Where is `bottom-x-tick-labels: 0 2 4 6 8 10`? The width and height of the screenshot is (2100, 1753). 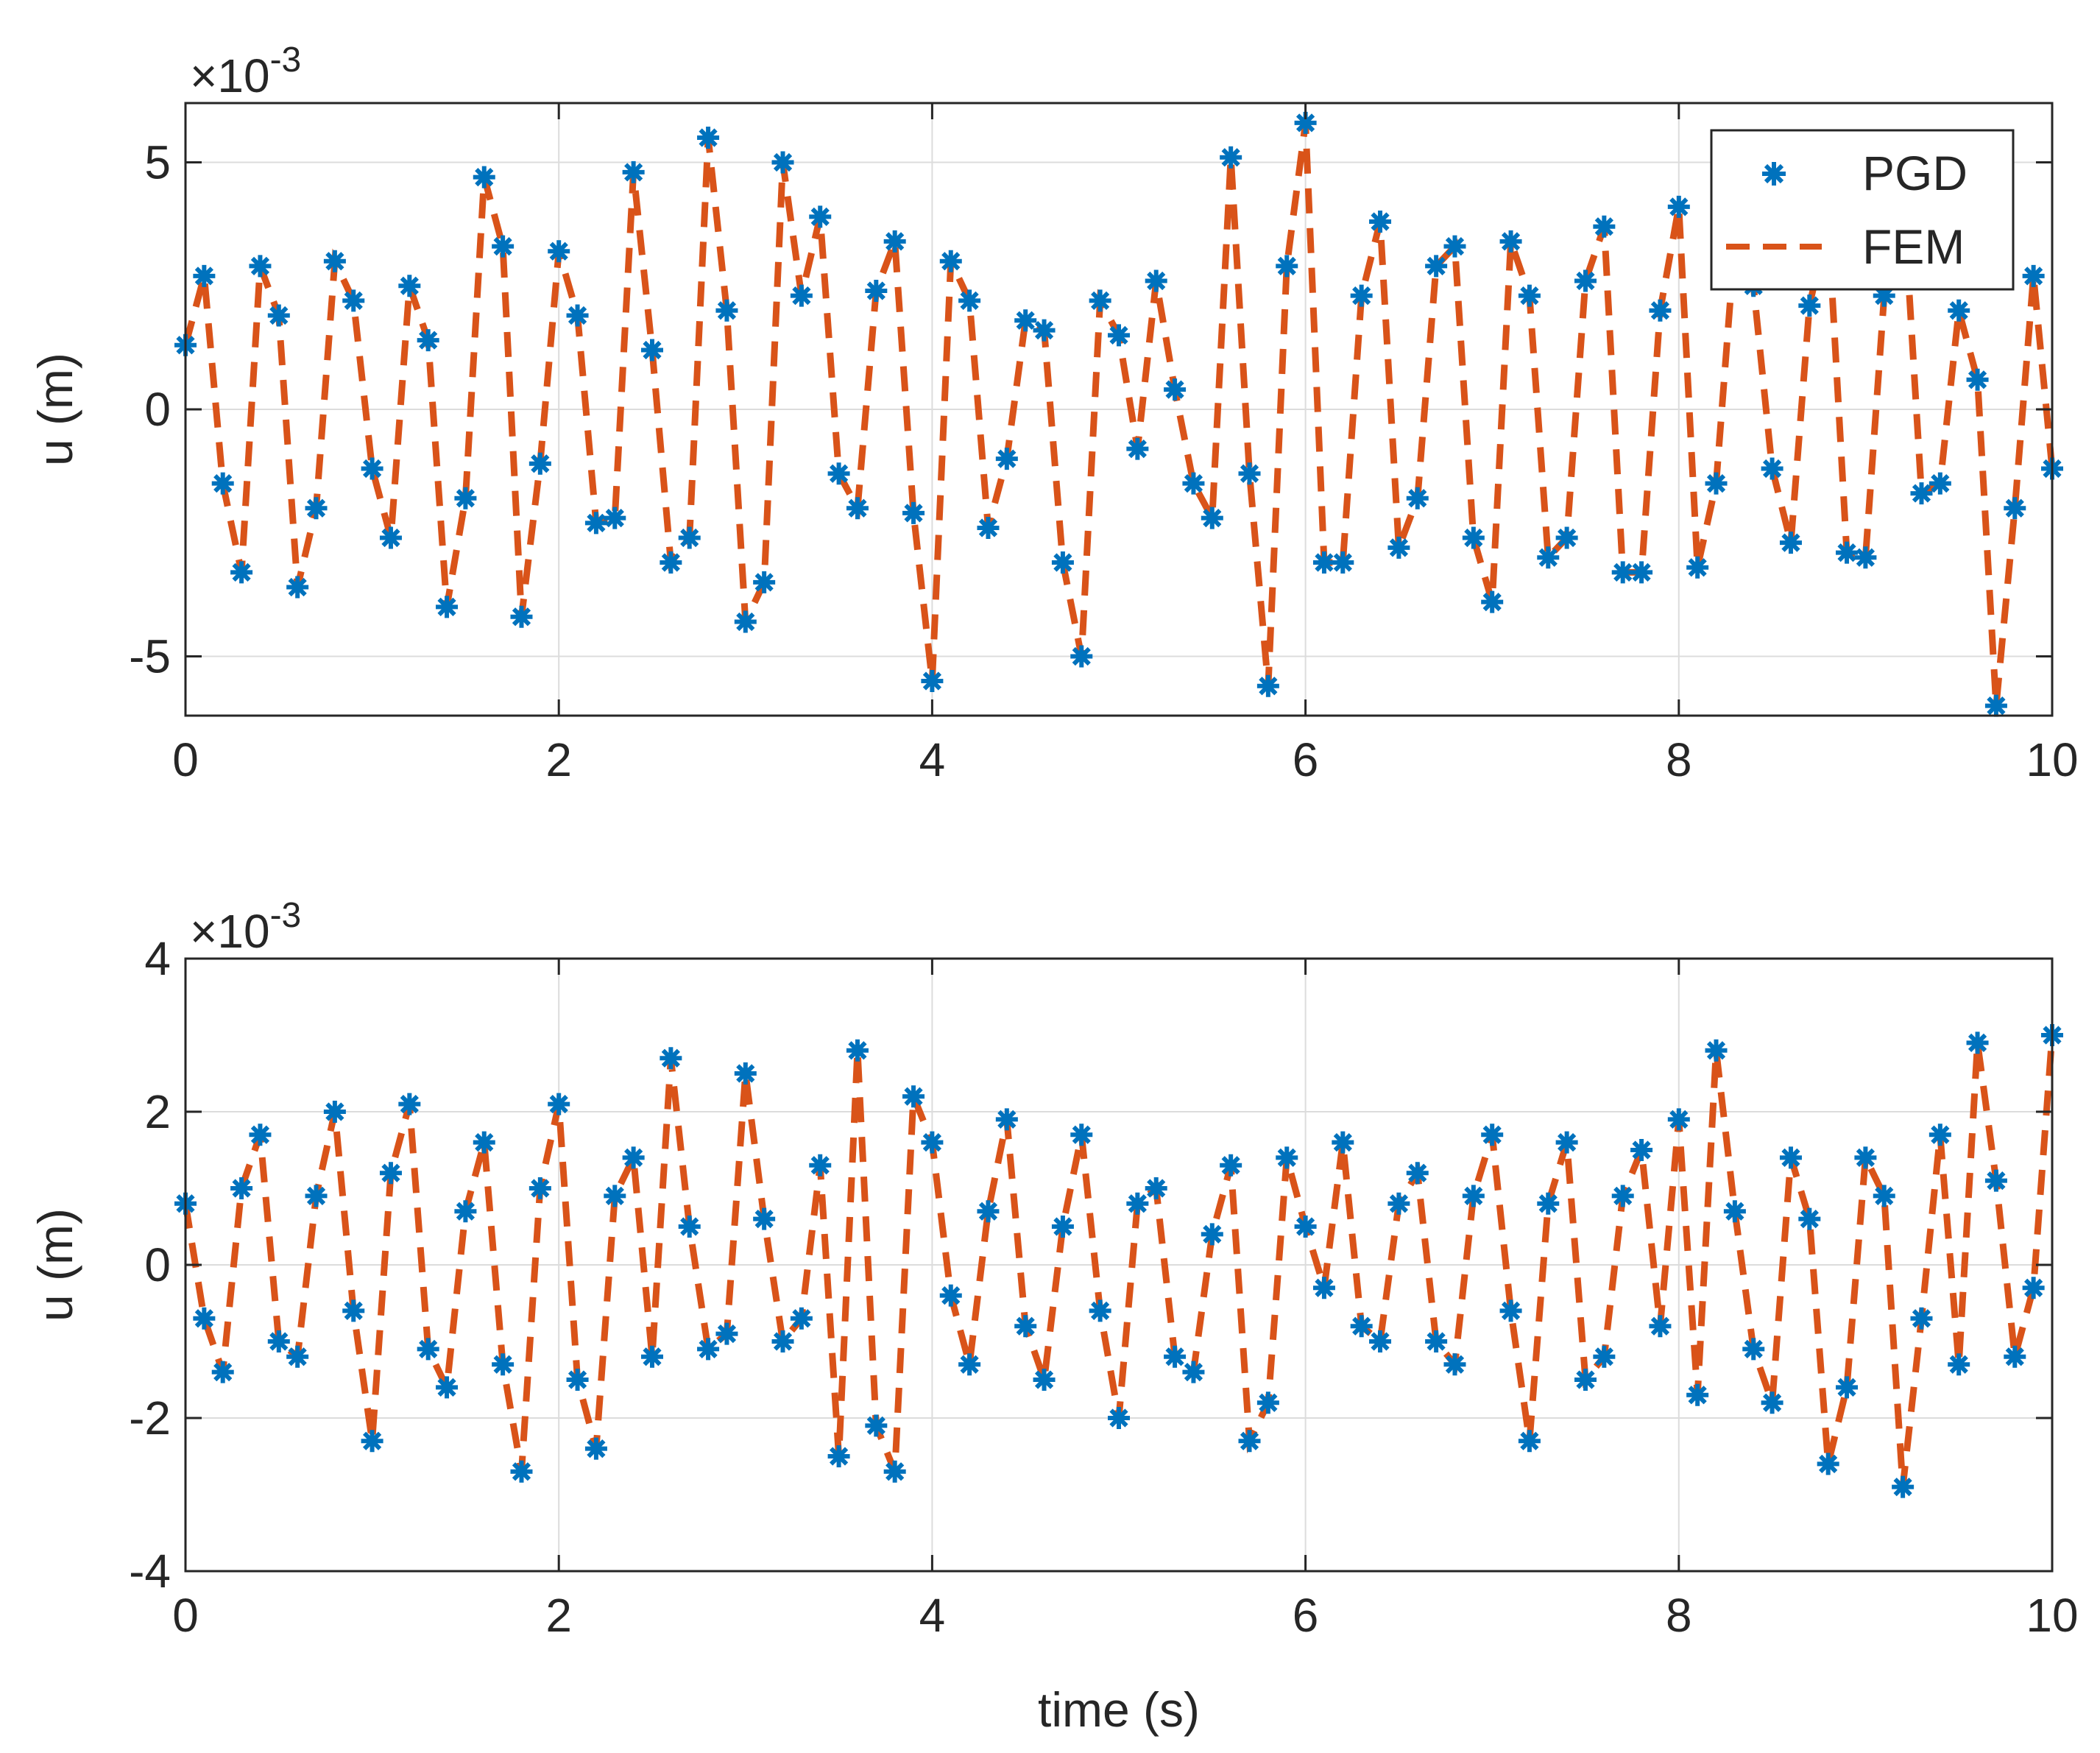
bottom-x-tick-labels: 0 2 4 6 8 10 is located at coordinates (1125, 1615).